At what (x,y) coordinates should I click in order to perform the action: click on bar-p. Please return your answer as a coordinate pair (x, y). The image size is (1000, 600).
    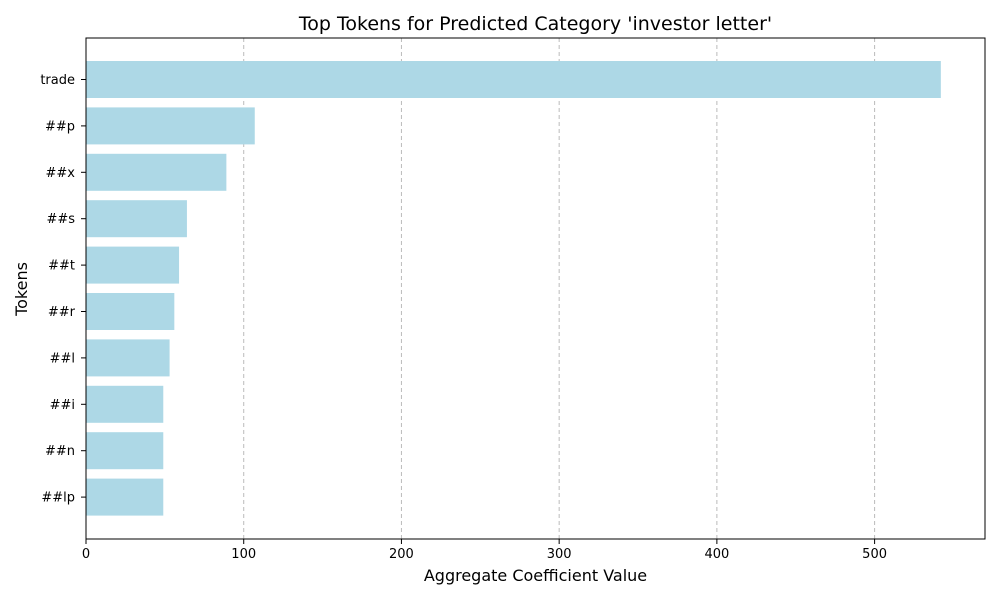
    Looking at the image, I should click on (170, 126).